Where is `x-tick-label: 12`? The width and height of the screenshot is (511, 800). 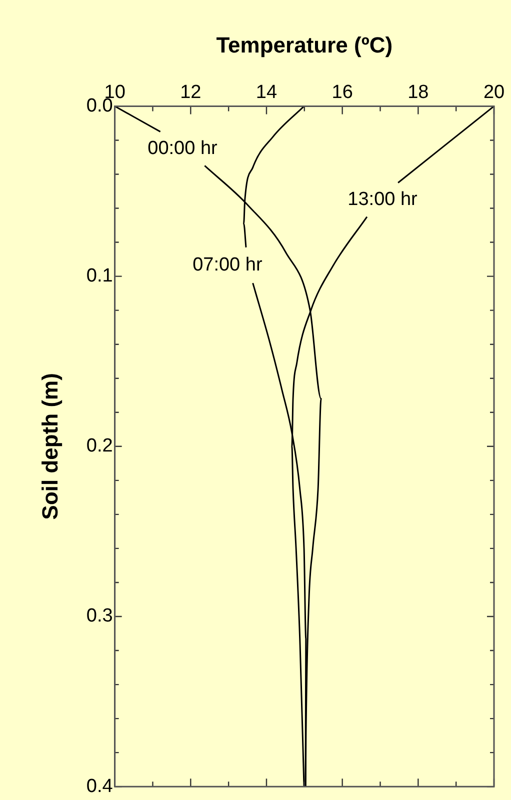
x-tick-label: 12 is located at coordinates (191, 93).